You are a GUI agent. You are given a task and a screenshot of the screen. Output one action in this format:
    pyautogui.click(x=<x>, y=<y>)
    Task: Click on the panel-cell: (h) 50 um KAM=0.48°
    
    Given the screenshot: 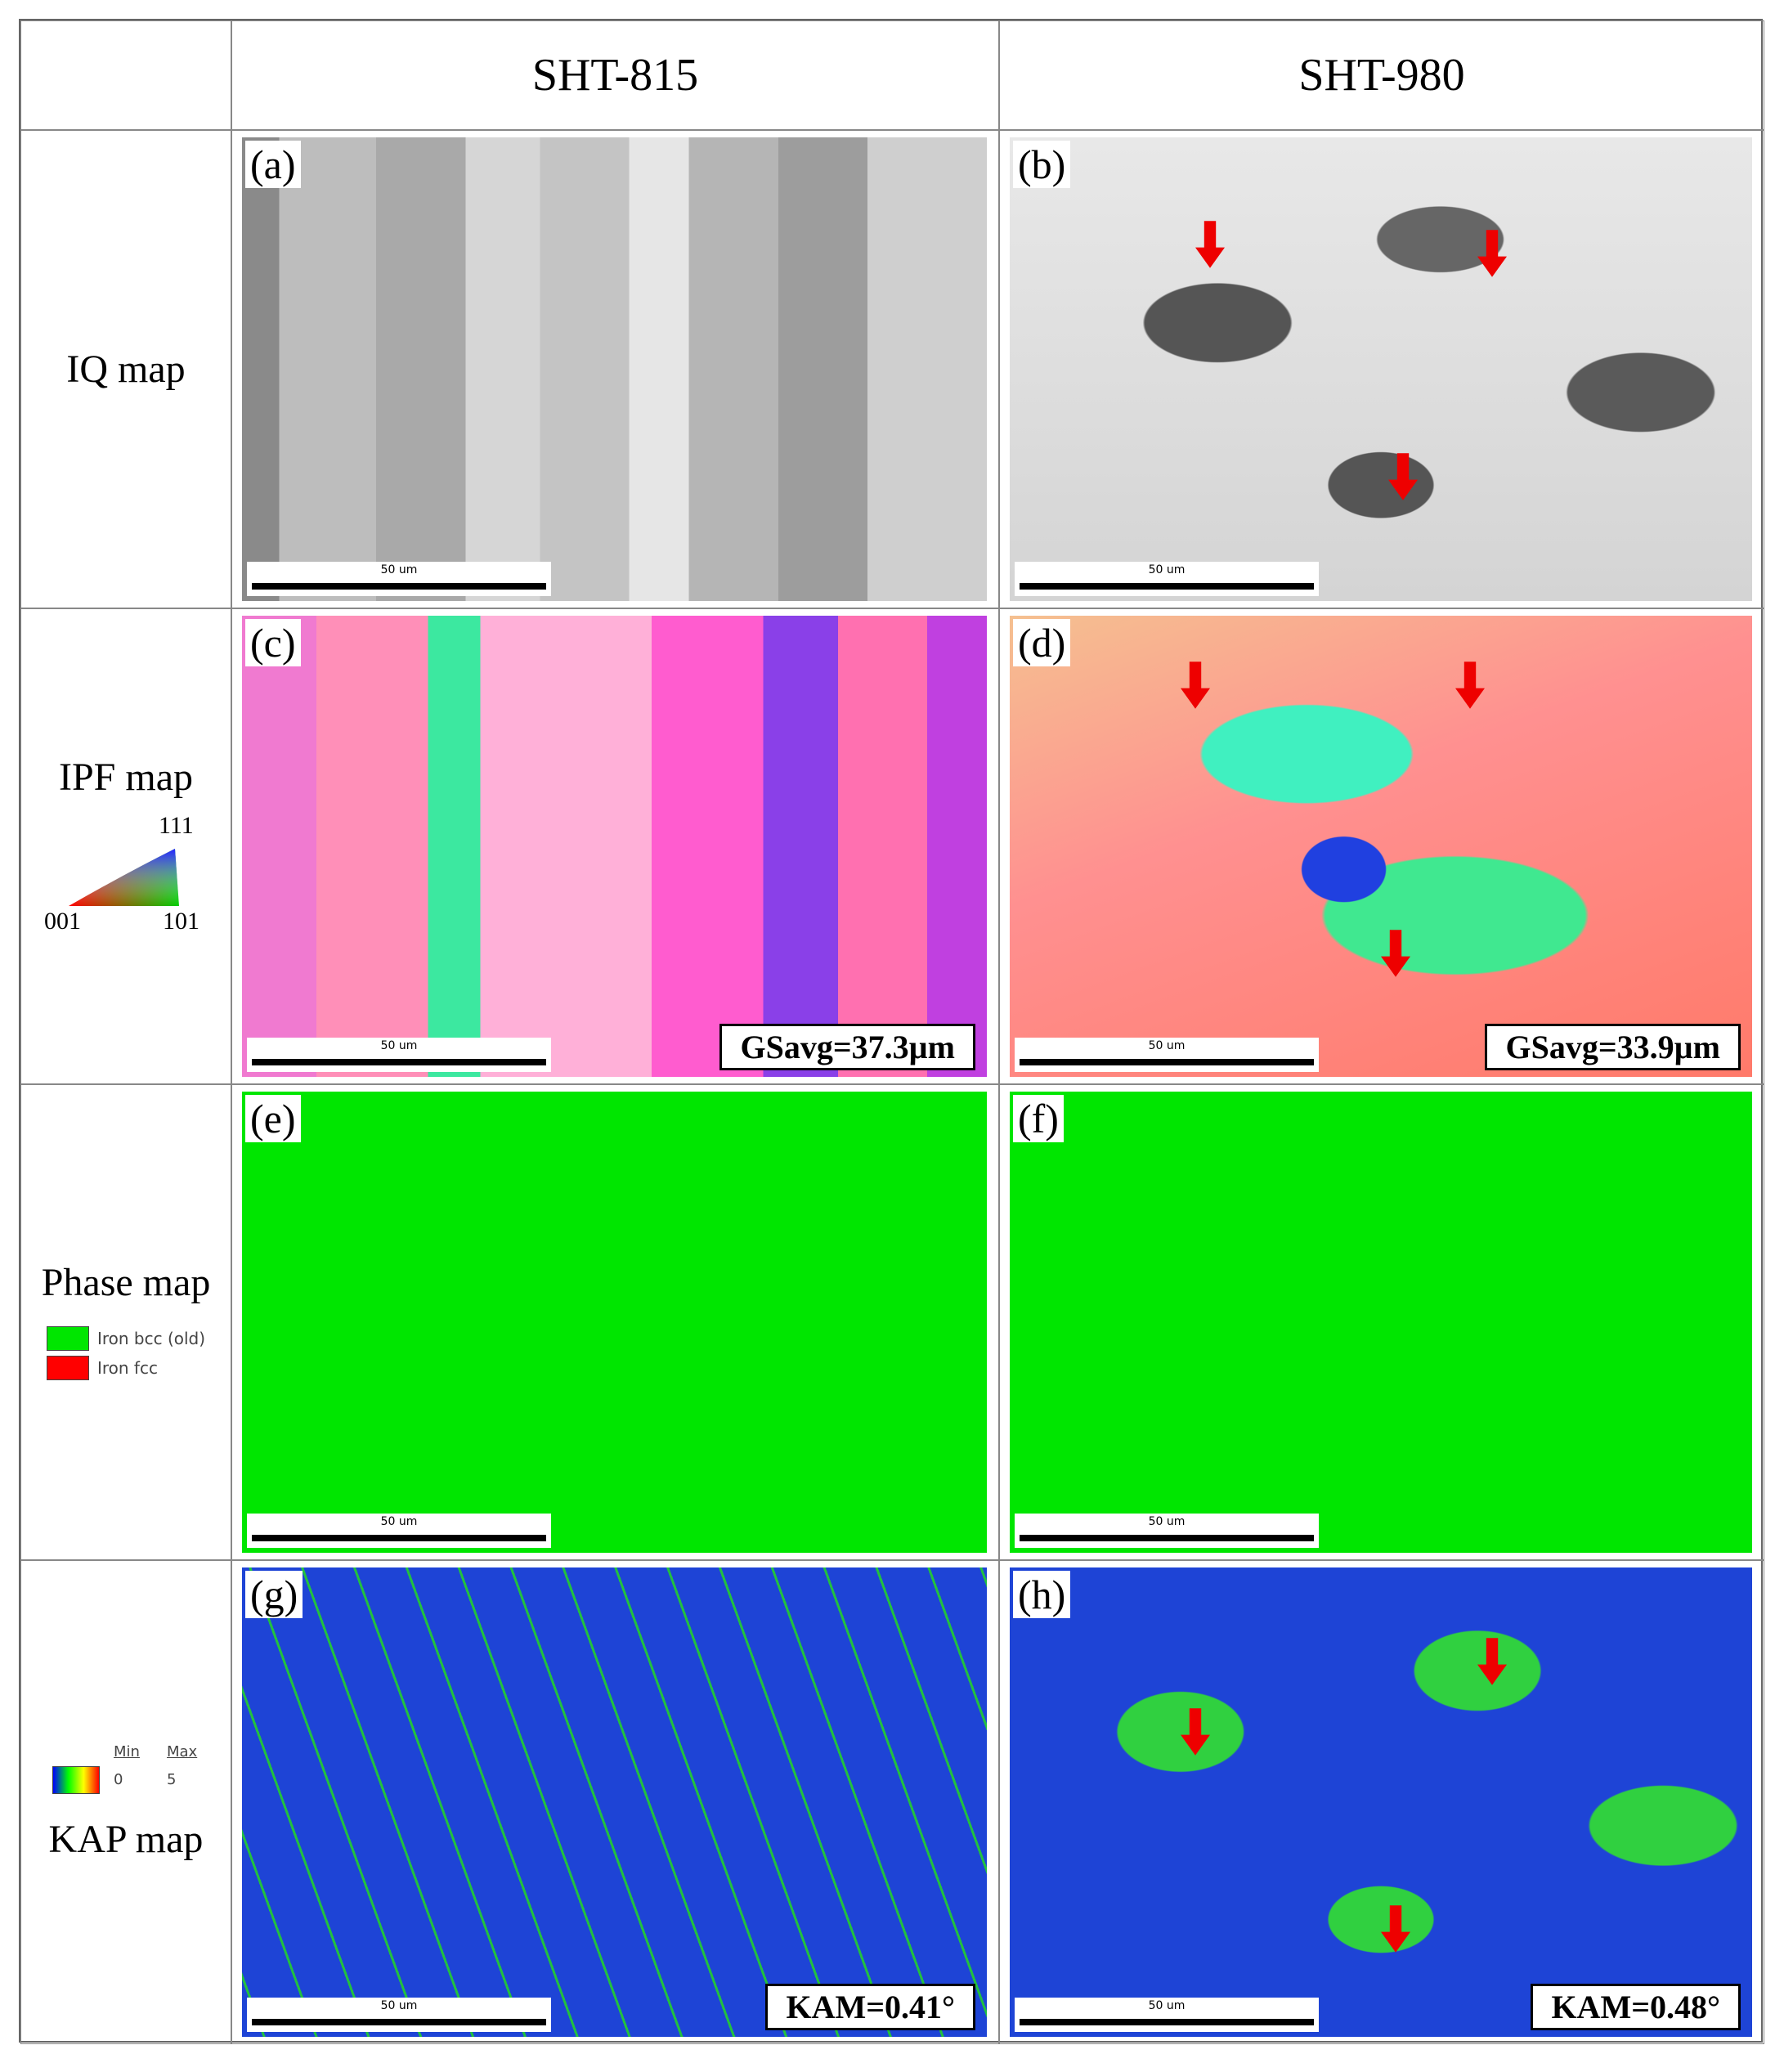 What is the action you would take?
    pyautogui.click(x=1381, y=1802)
    